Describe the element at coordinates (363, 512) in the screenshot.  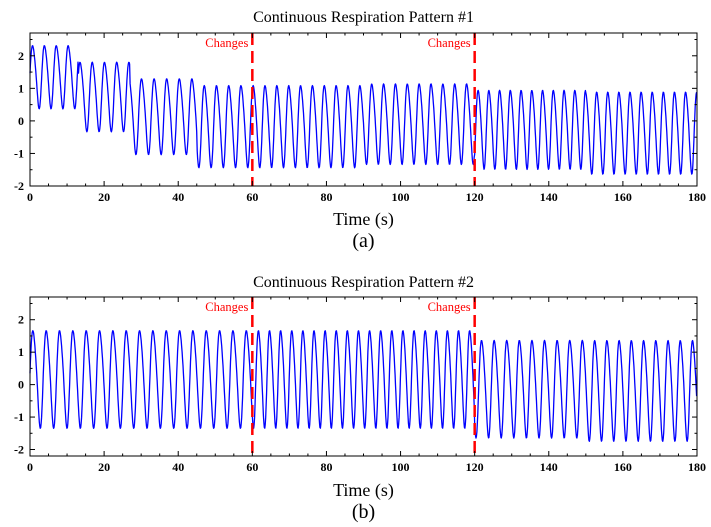
I see `panel-caption: (b)` at that location.